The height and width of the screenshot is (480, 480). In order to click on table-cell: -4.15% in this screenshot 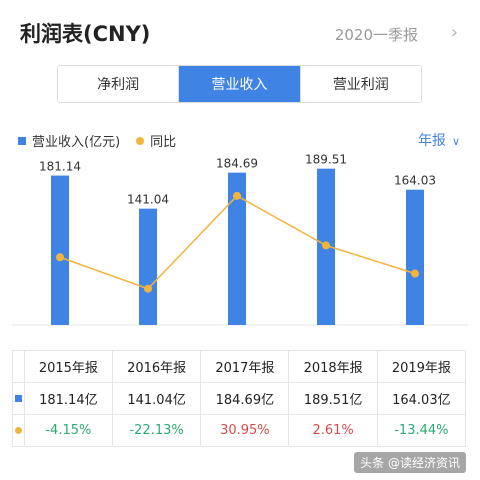, I will do `click(68, 430)`.